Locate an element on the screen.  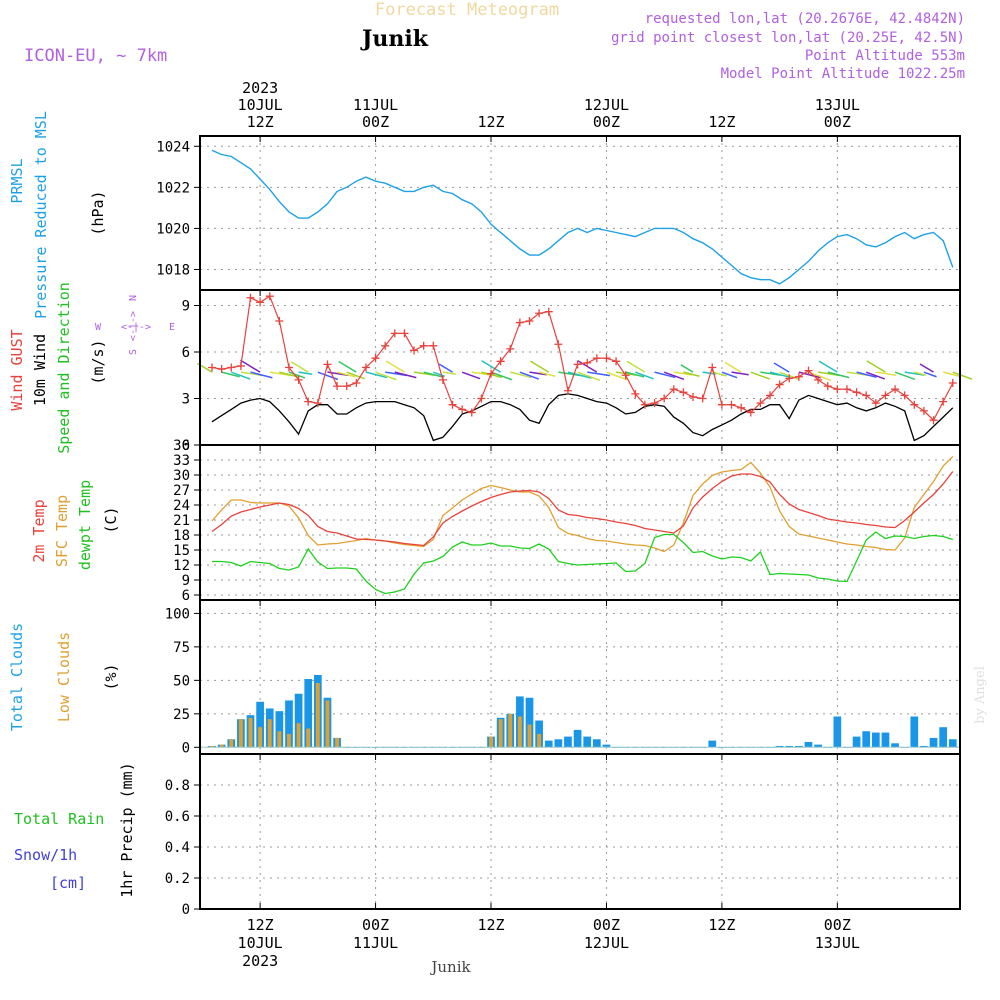
bottom-location: Junik is located at coordinates (450, 967).